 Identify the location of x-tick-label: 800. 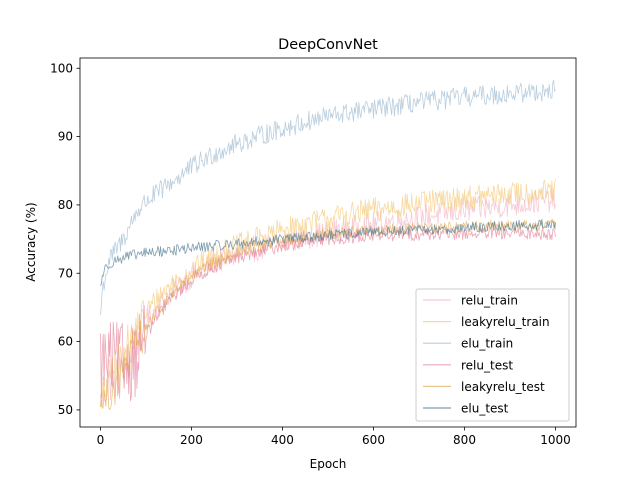
(464, 440).